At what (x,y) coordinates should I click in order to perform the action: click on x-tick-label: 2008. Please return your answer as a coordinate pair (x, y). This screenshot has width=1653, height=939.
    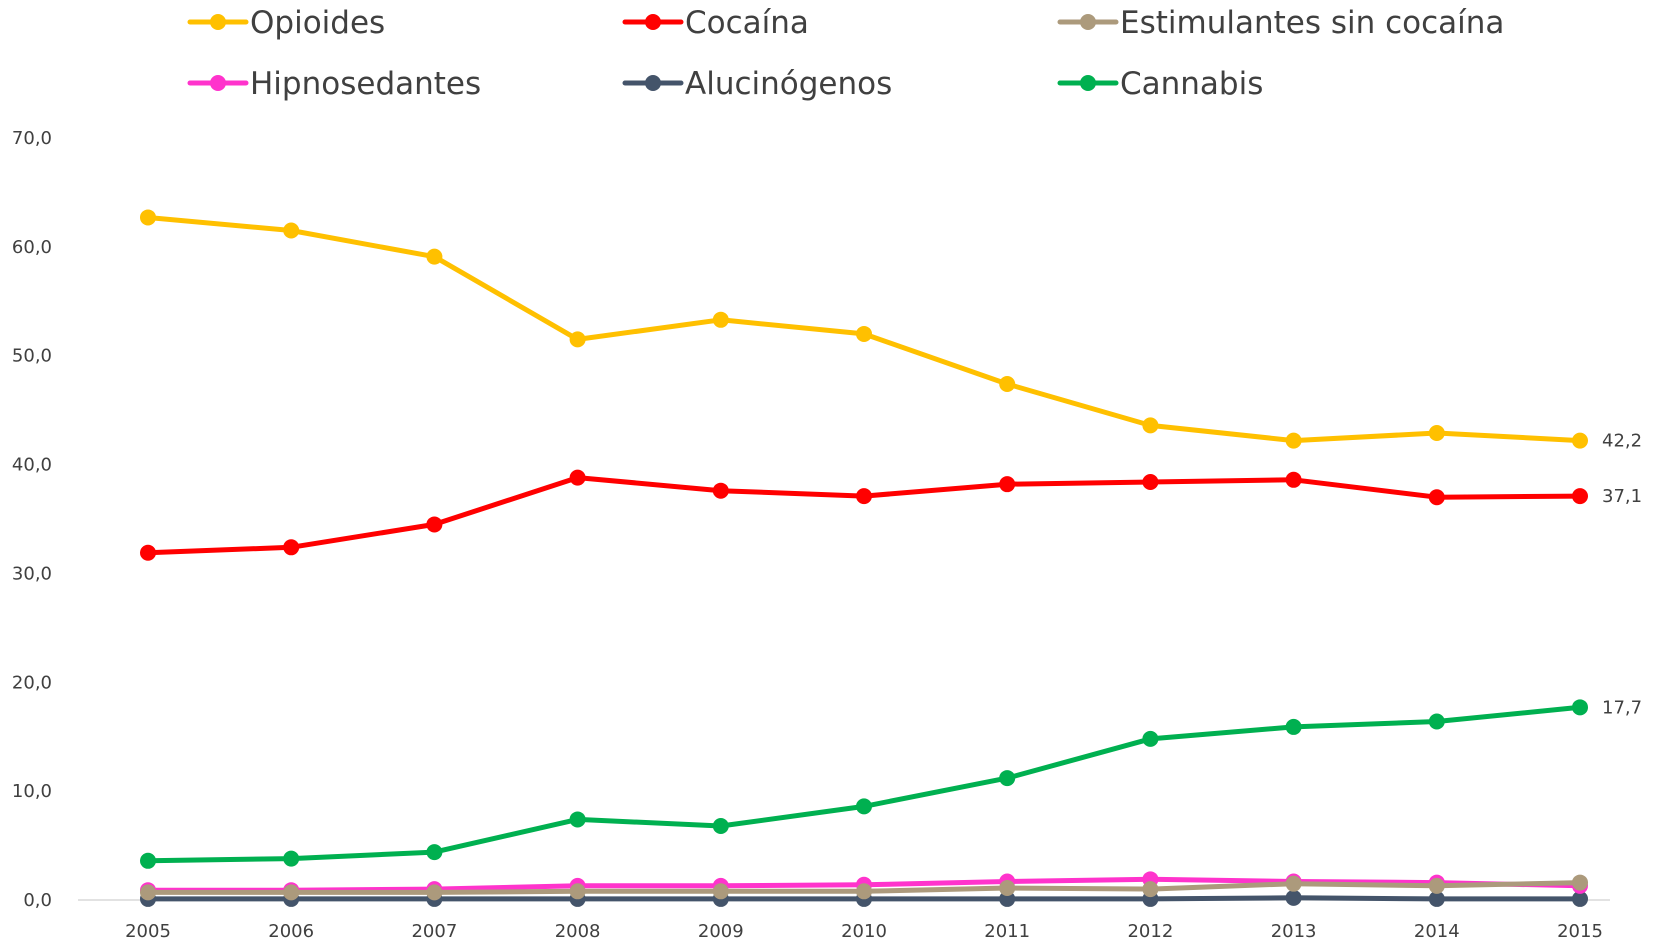
    Looking at the image, I should click on (578, 930).